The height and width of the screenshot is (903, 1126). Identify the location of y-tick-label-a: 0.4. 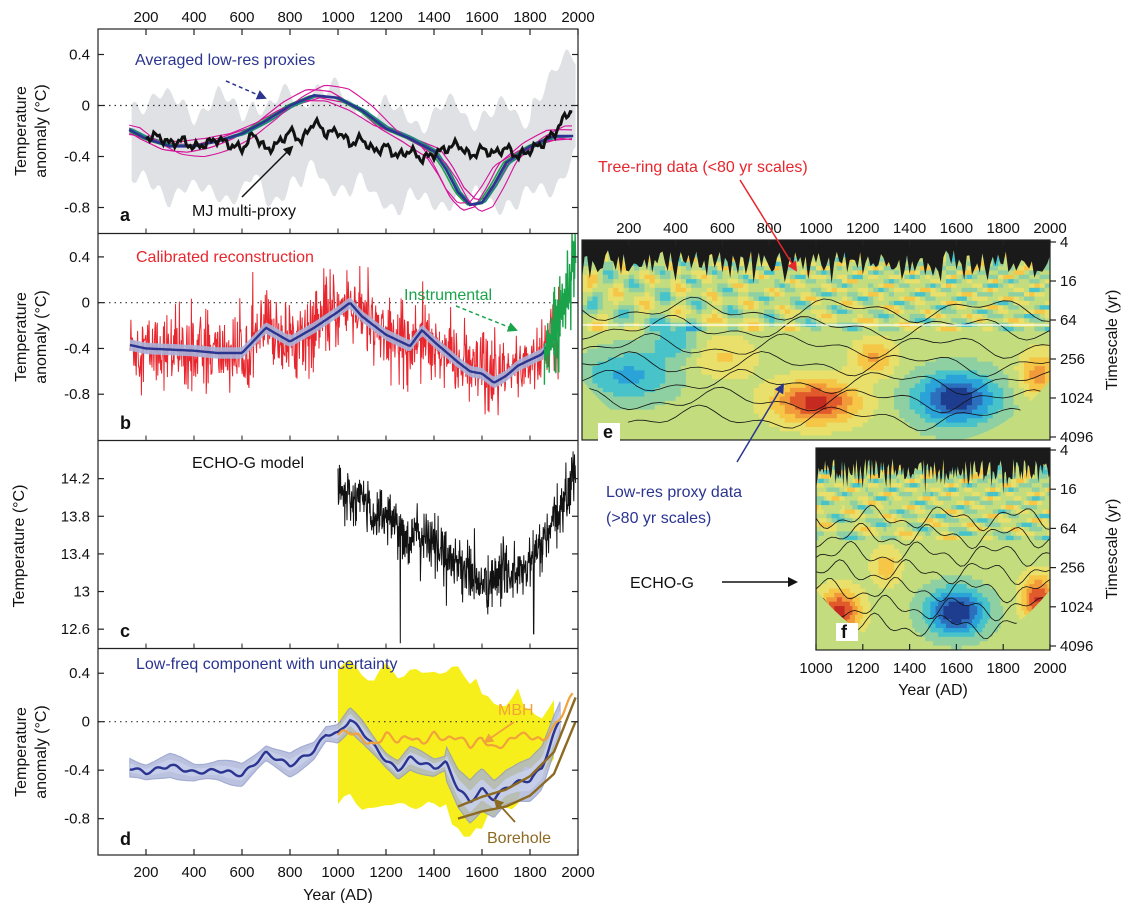
(79, 55).